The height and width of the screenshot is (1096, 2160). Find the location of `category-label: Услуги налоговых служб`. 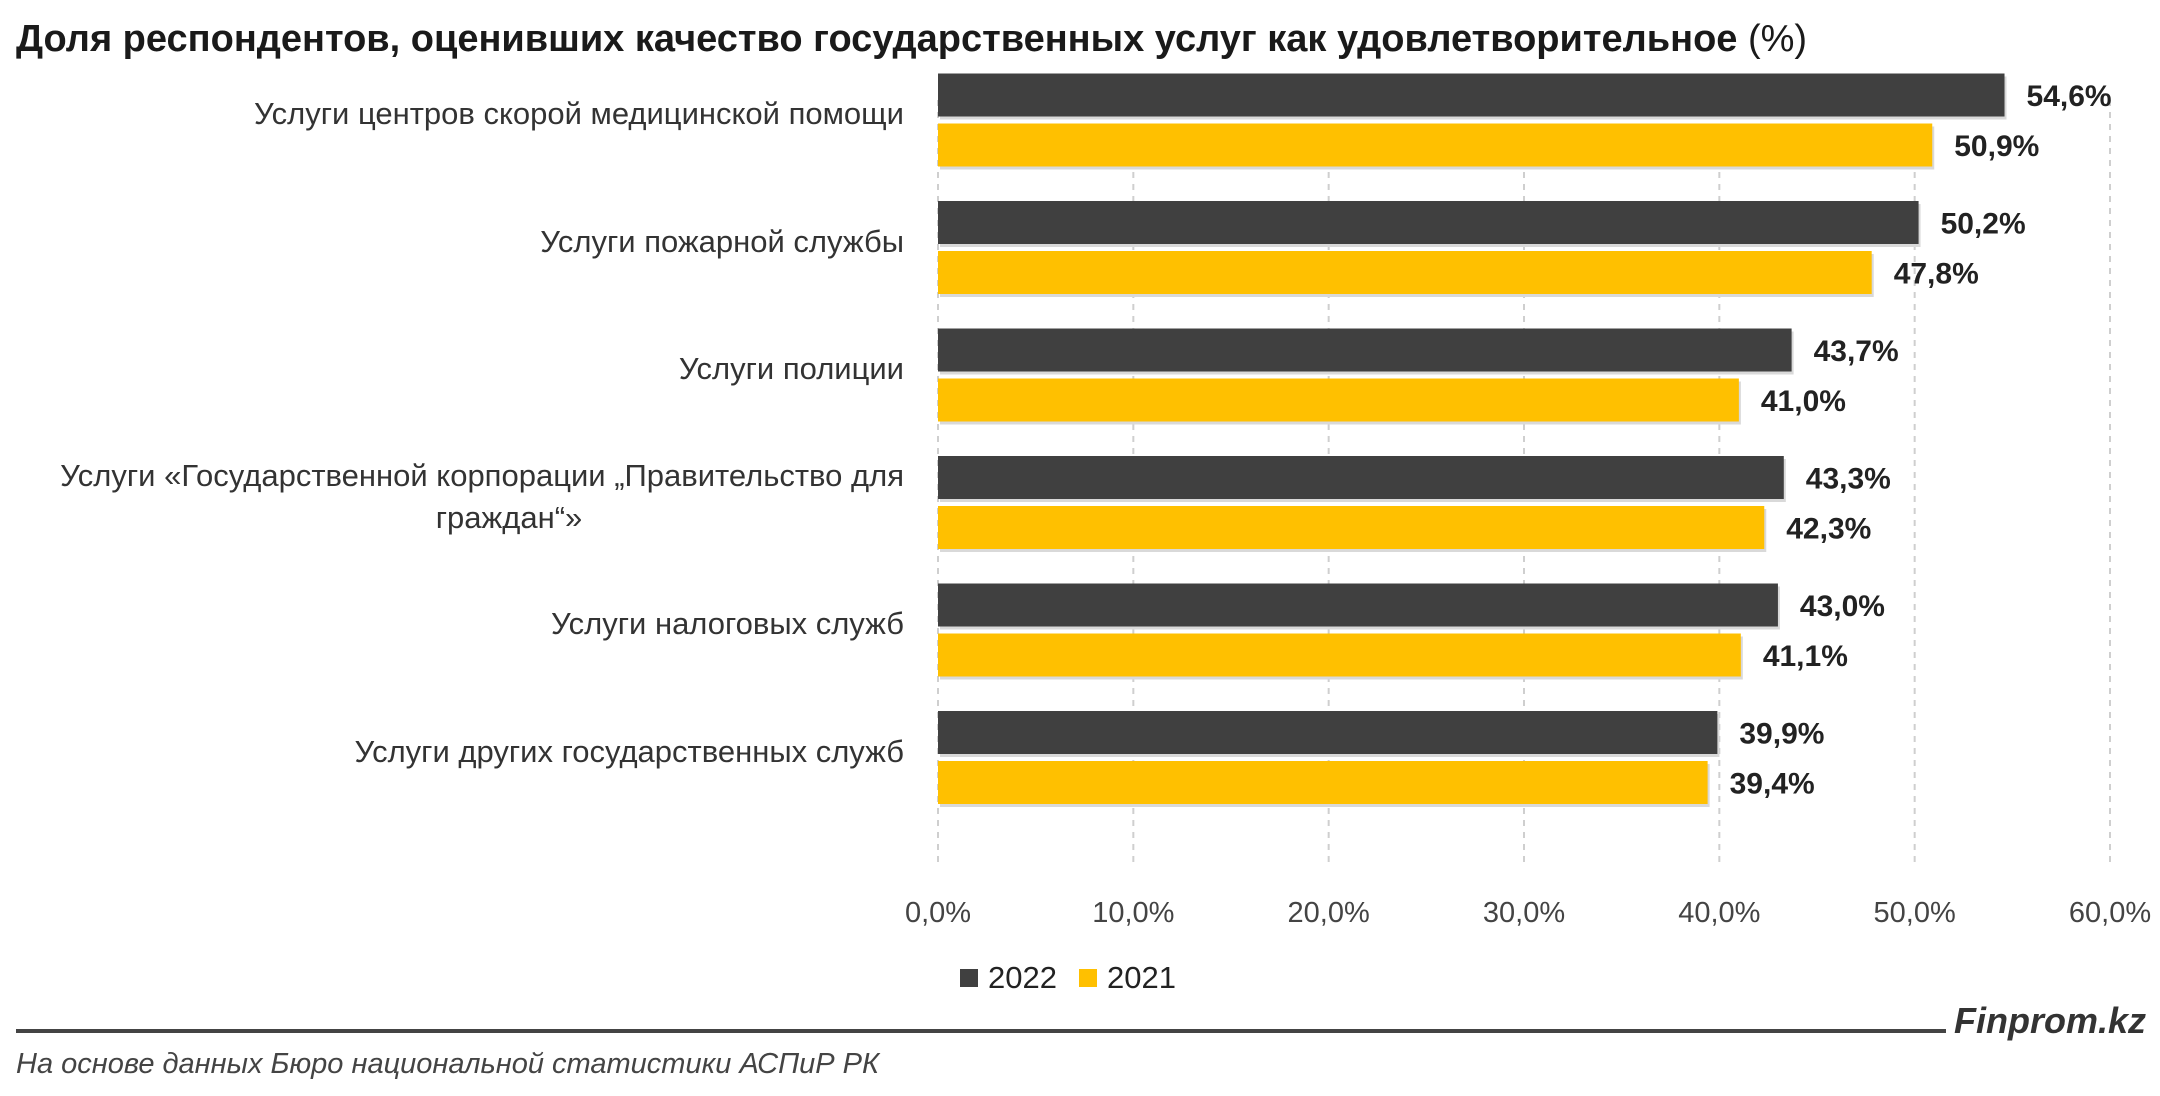

category-label: Услуги налоговых служб is located at coordinates (459, 624).